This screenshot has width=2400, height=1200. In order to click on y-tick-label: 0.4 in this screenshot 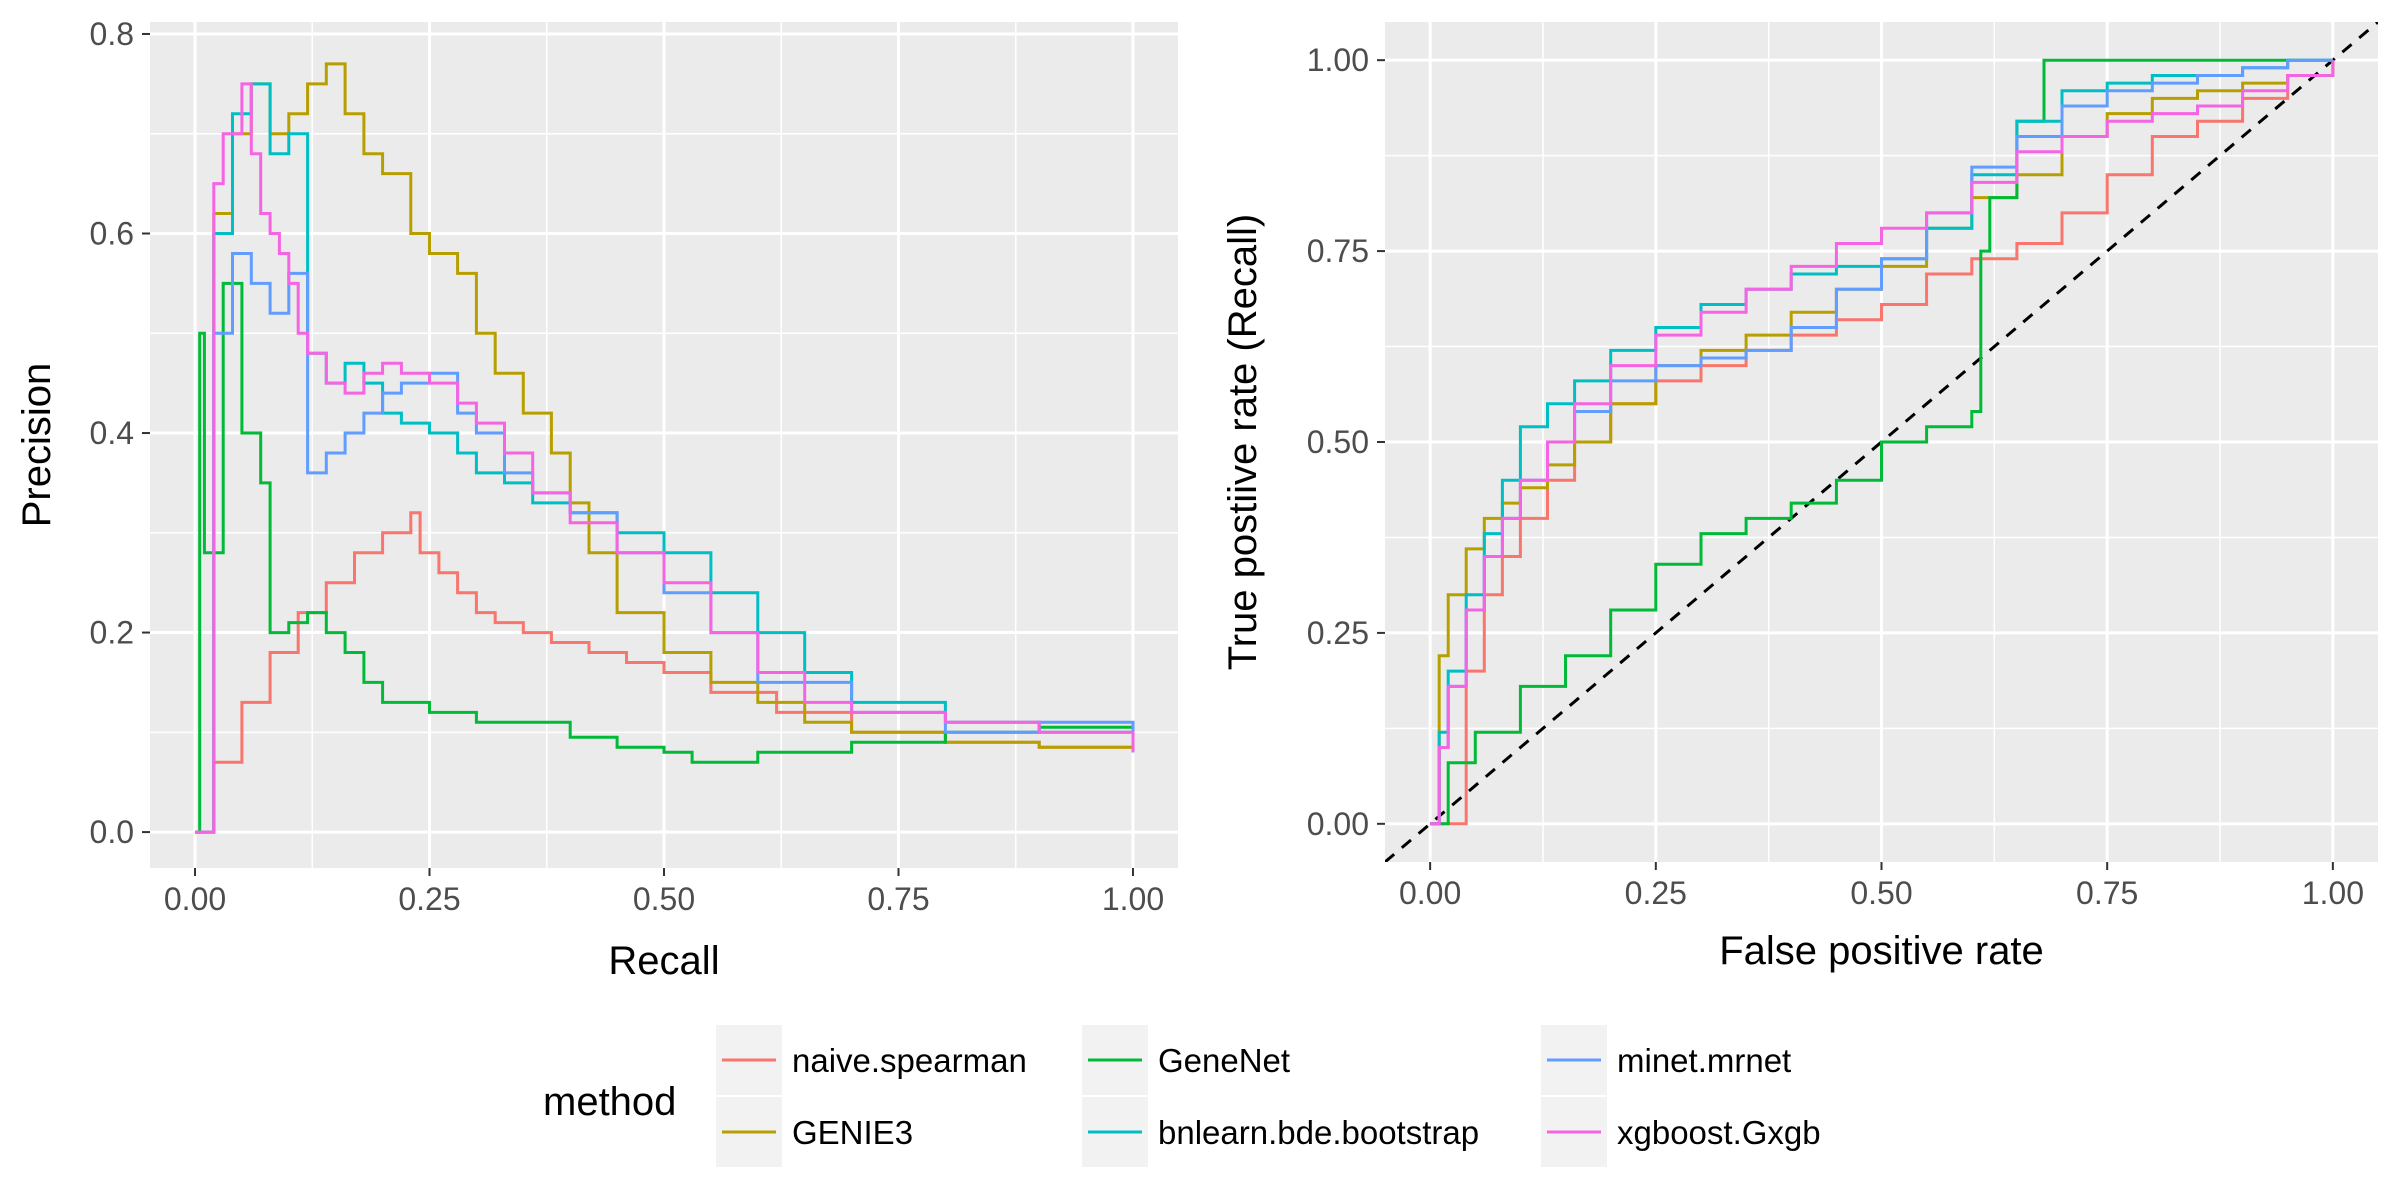, I will do `click(112, 433)`.